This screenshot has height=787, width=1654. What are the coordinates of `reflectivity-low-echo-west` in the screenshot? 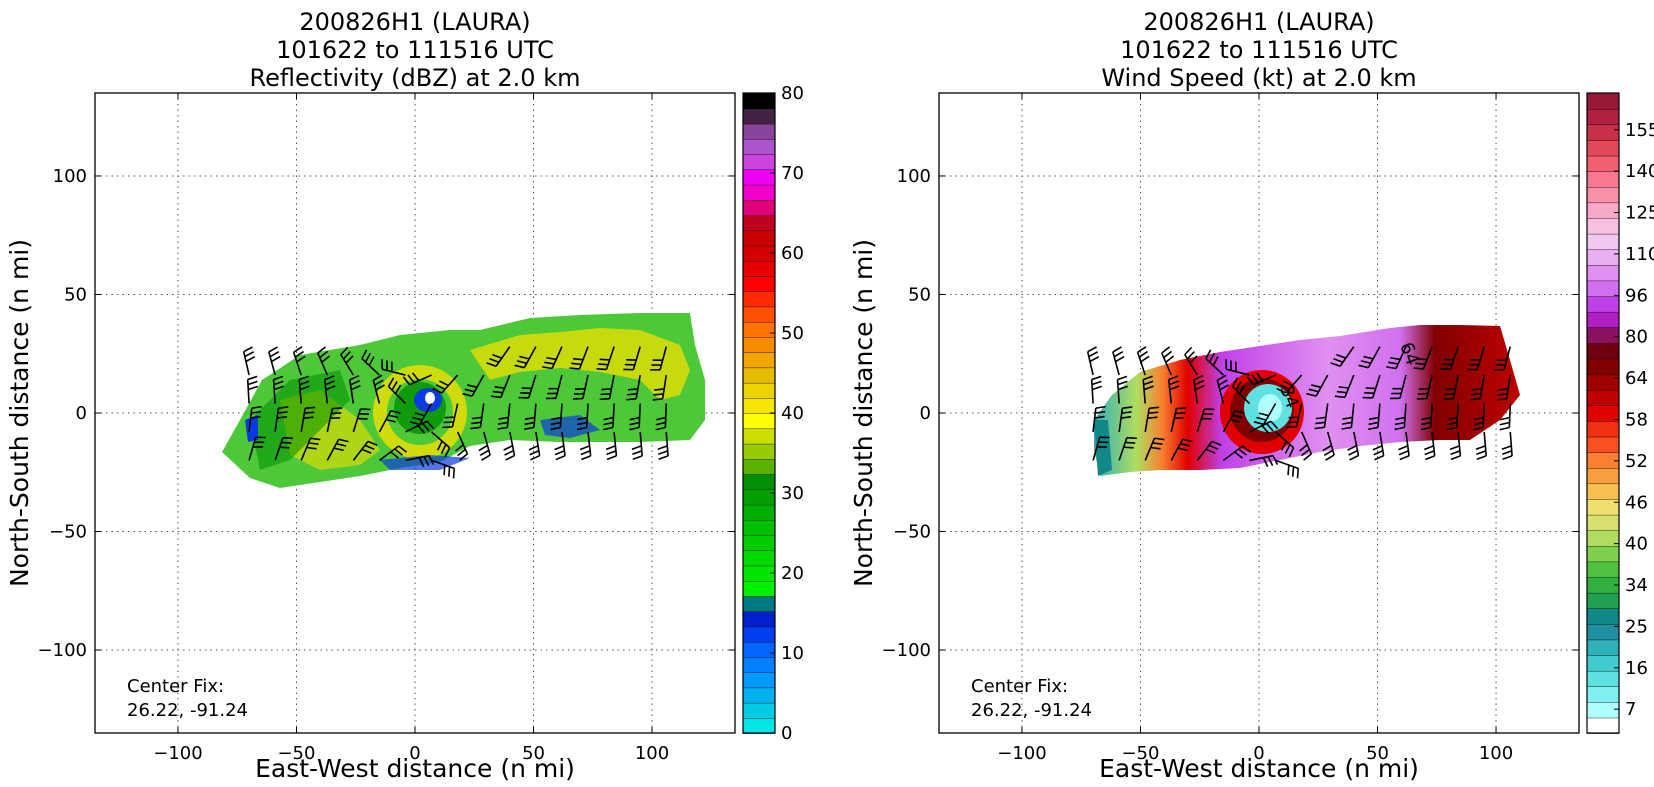 It's located at (251, 428).